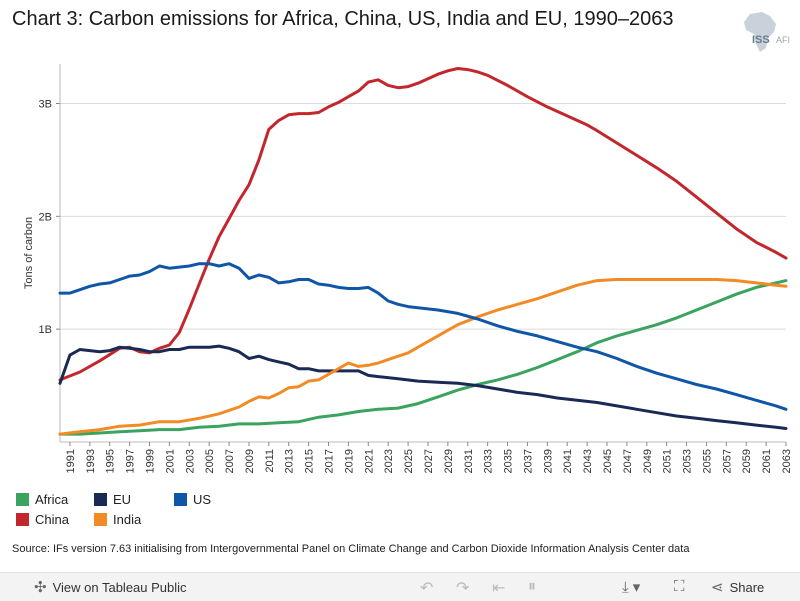 Image resolution: width=800 pixels, height=601 pixels. What do you see at coordinates (727, 461) in the screenshot?
I see `x-tick-label: 2057` at bounding box center [727, 461].